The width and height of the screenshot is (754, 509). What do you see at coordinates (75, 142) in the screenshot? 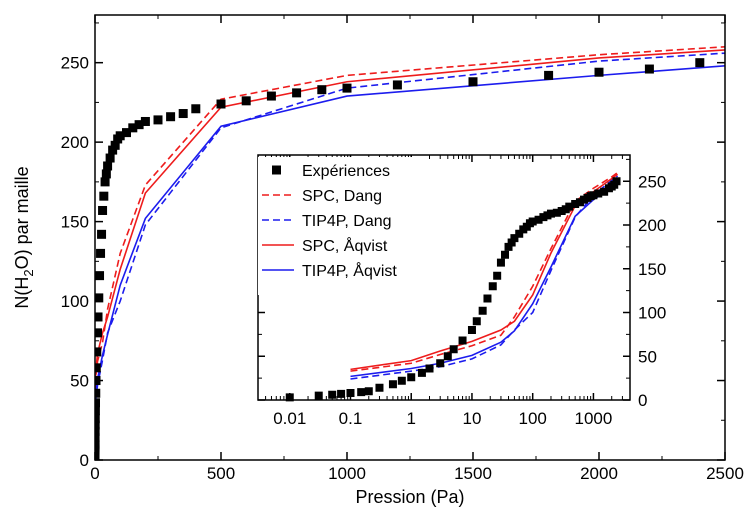
I see `y-tick-label: 200` at bounding box center [75, 142].